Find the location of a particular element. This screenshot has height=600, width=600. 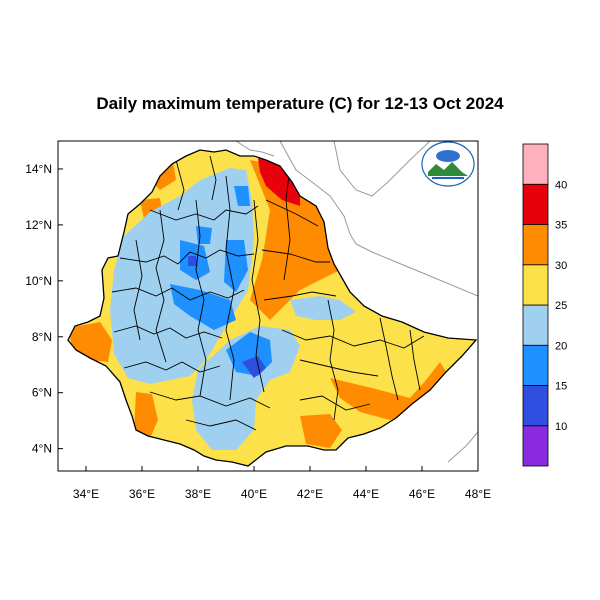

x-tick-label: 46°E is located at coordinates (422, 494).